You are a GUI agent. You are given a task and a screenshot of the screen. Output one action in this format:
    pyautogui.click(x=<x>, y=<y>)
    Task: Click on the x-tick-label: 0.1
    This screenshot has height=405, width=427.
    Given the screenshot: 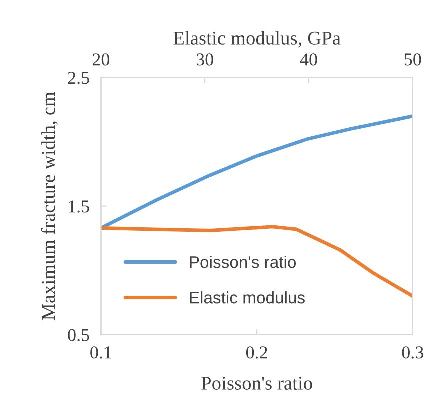 What is the action you would take?
    pyautogui.click(x=101, y=352)
    